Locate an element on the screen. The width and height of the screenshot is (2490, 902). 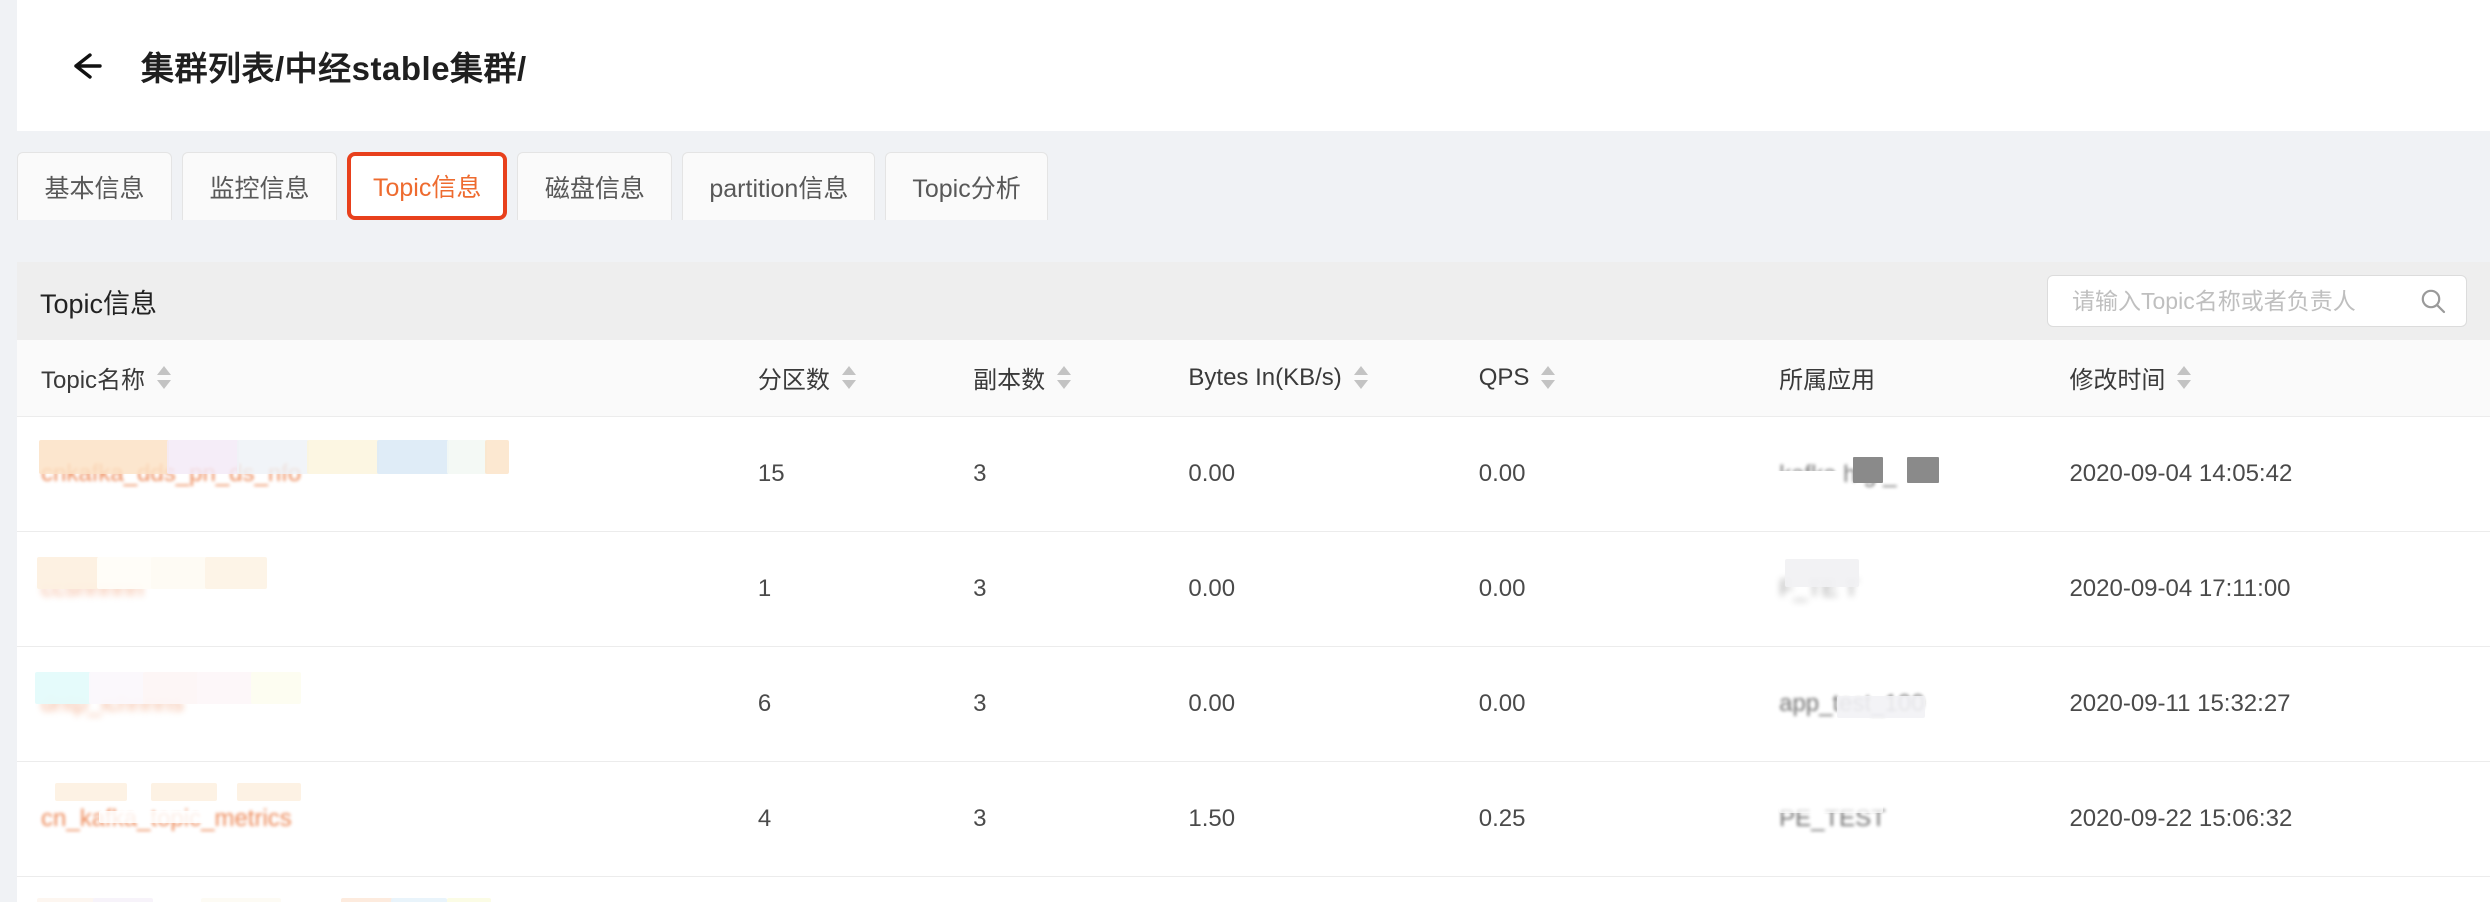
cell-qps: 0.25 is located at coordinates (1629, 819).